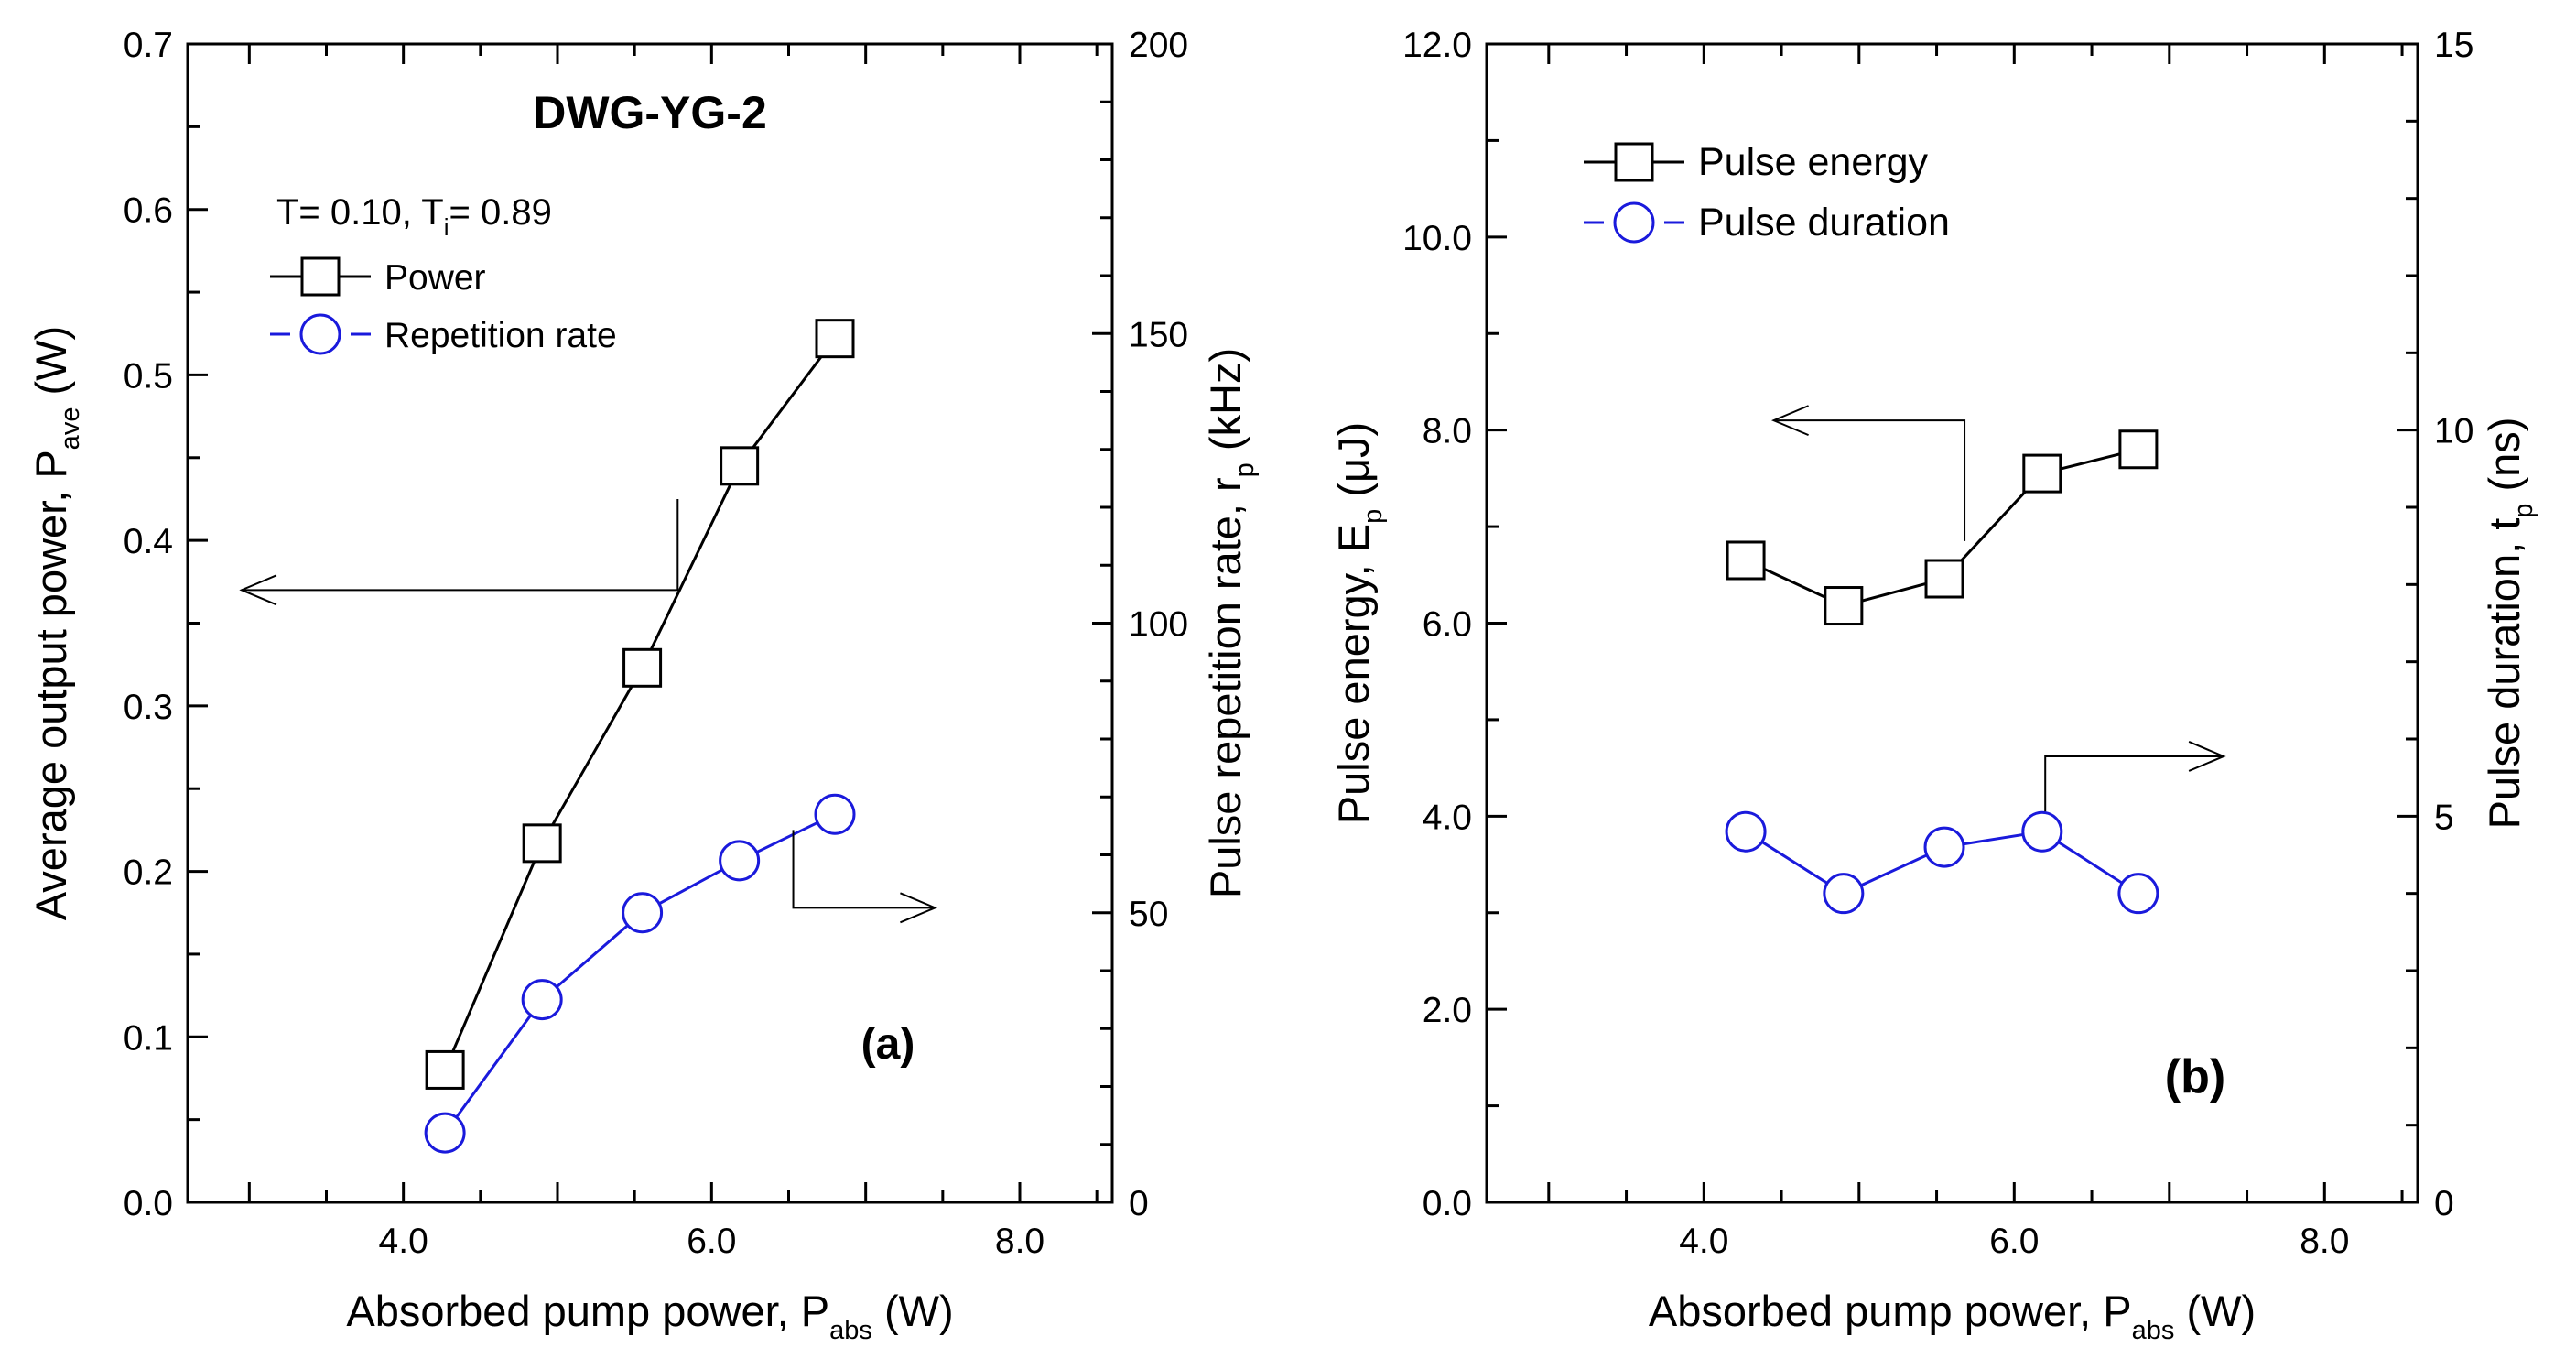 Image resolution: width=2576 pixels, height=1369 pixels. What do you see at coordinates (2444, 817) in the screenshot?
I see `y-right-tick-label: 5` at bounding box center [2444, 817].